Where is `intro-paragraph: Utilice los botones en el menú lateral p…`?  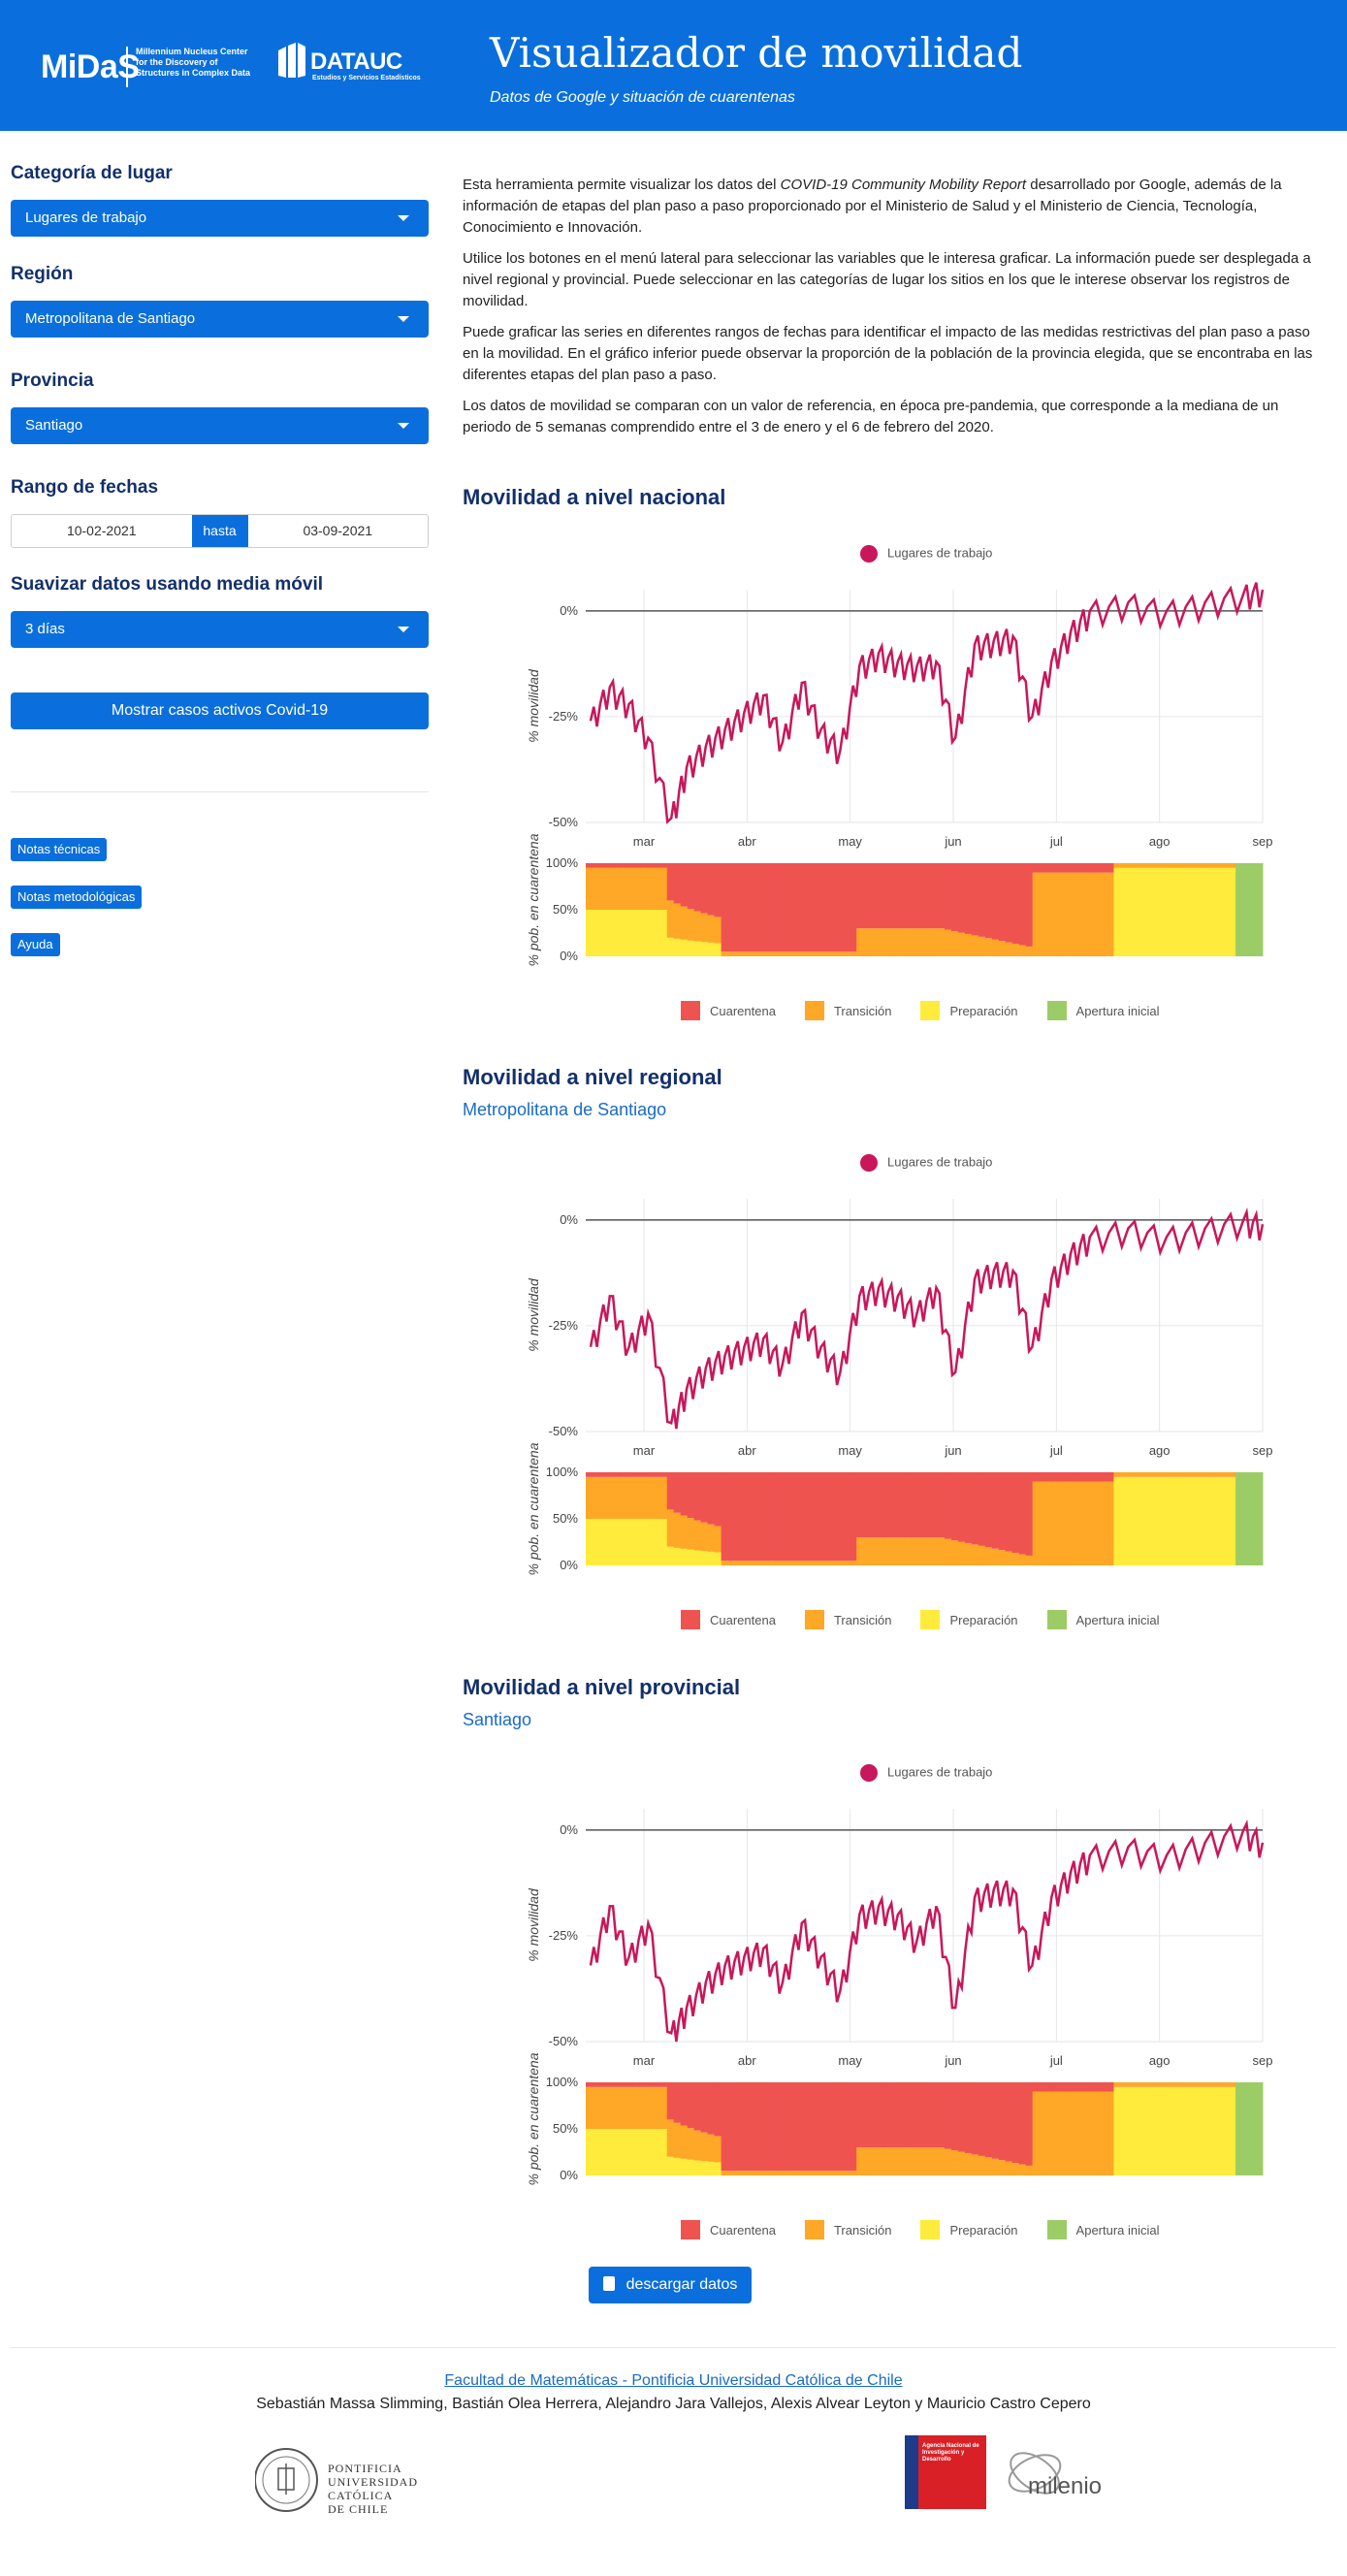
intro-paragraph: Utilice los botones en el menú lateral p… is located at coordinates (887, 279).